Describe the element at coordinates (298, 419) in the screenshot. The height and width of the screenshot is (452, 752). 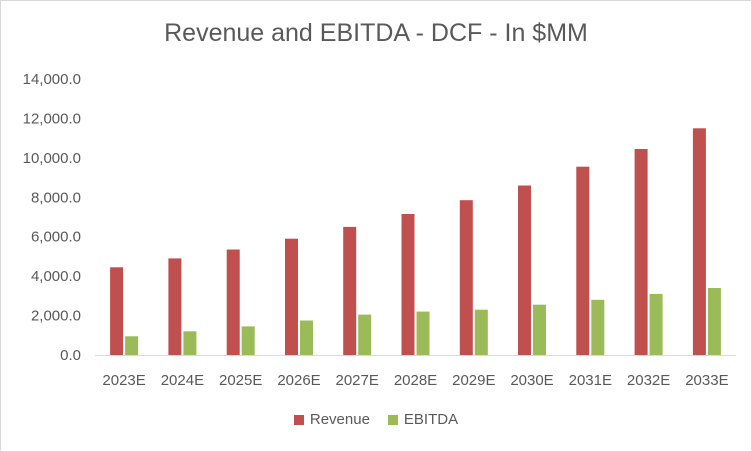
I see `legend-swatch-revenue` at that location.